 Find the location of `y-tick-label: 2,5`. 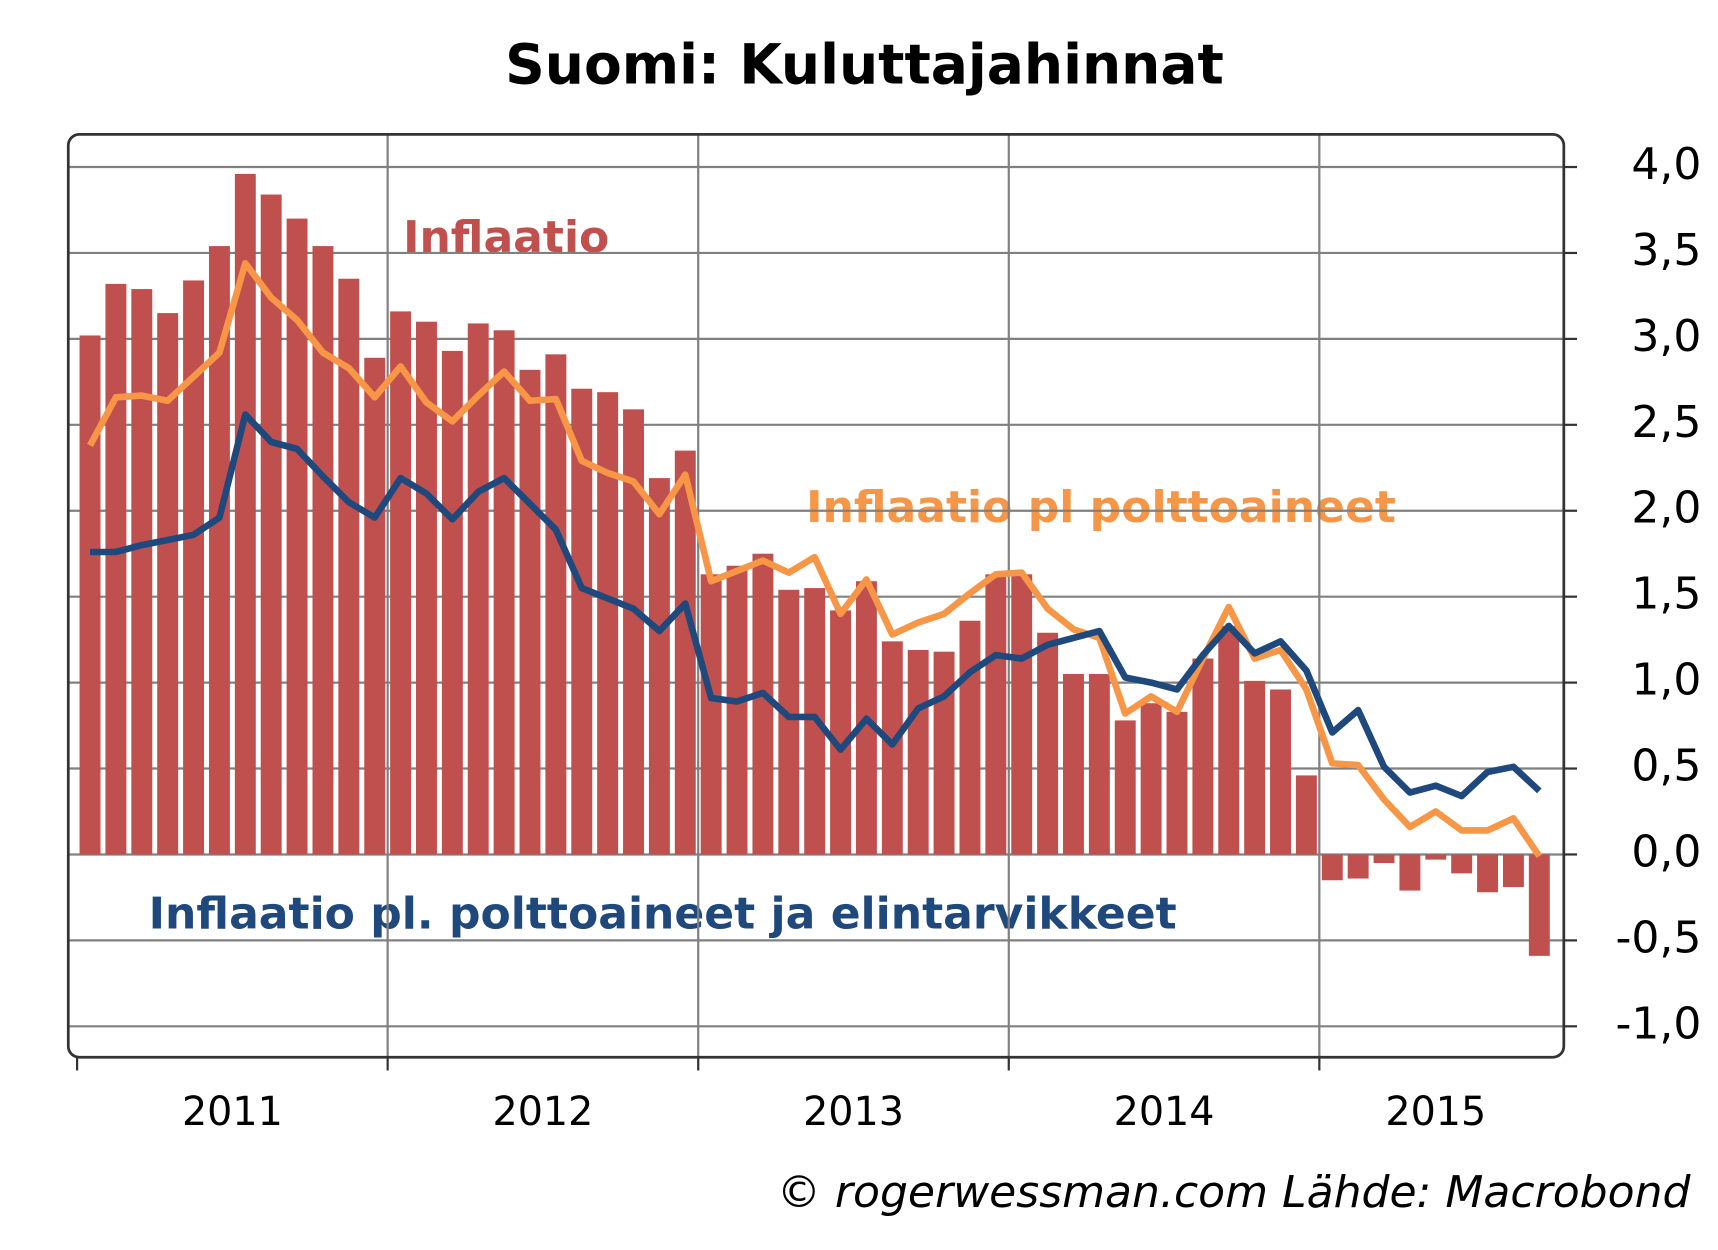

y-tick-label: 2,5 is located at coordinates (1666, 422).